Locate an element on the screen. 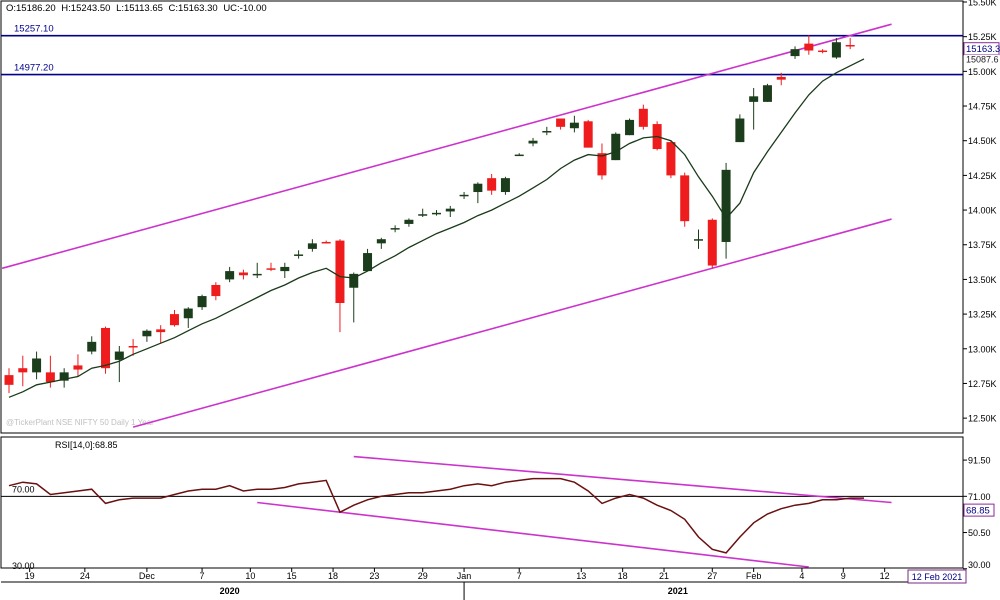 The width and height of the screenshot is (1000, 600). price-y-tick-label: 15.50K is located at coordinates (982, 4).